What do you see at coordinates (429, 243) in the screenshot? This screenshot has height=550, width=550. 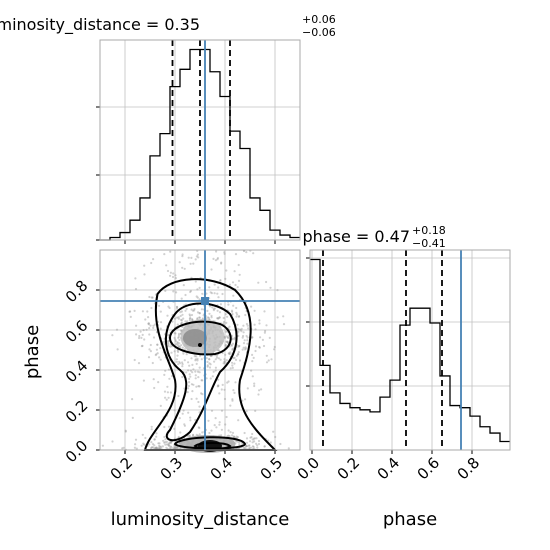 I see `phase-title-sub: −0.41` at bounding box center [429, 243].